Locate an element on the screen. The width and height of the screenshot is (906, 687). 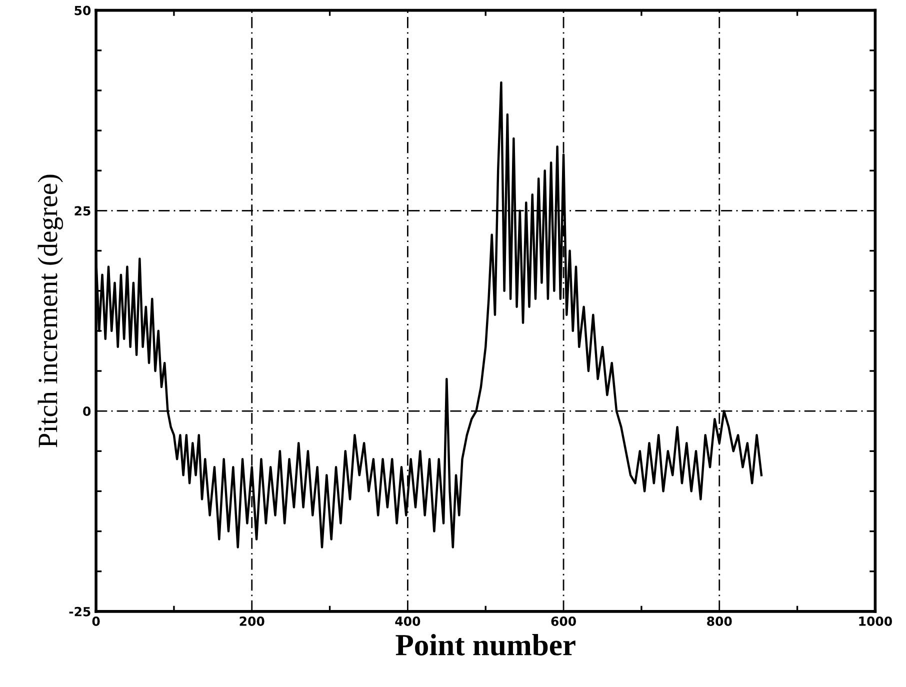
x-axis-title: Point number is located at coordinates (486, 645).